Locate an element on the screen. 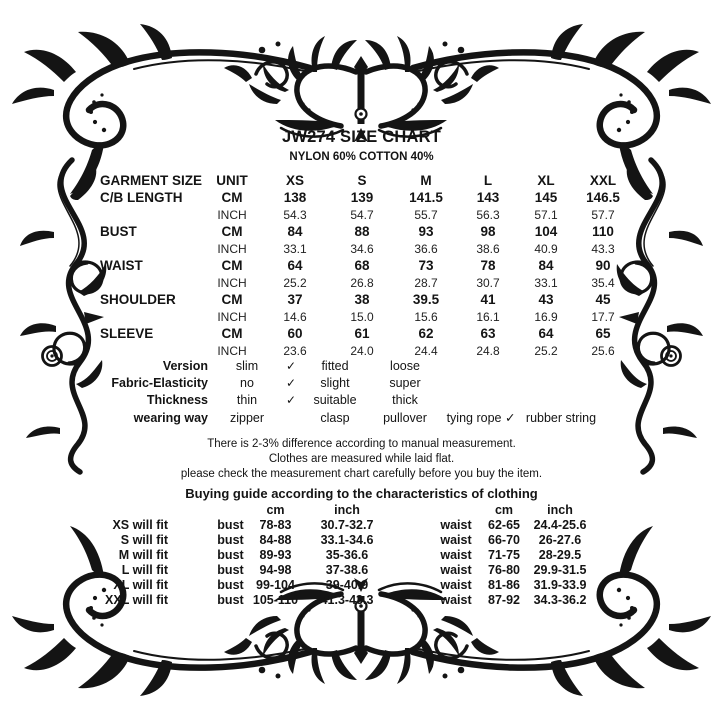 This screenshot has height=720, width=723. attr-option: rubber string is located at coordinates (561, 417).